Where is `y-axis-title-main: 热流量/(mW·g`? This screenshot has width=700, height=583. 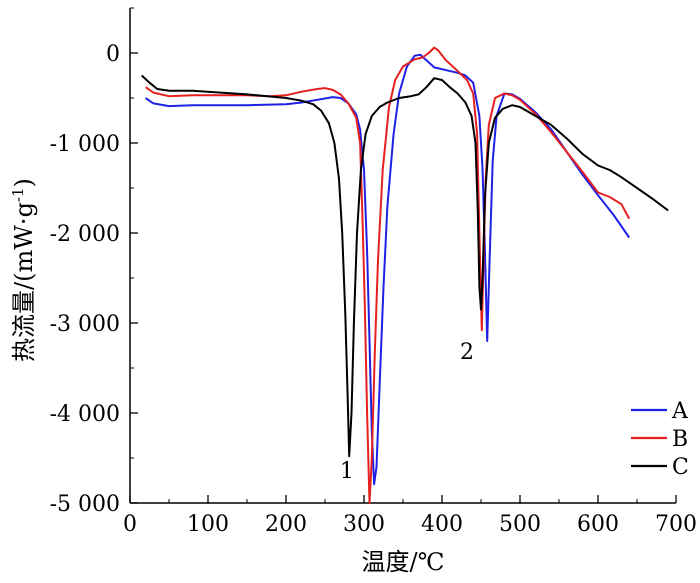 y-axis-title-main: 热流量/(mW·g is located at coordinates (24, 282).